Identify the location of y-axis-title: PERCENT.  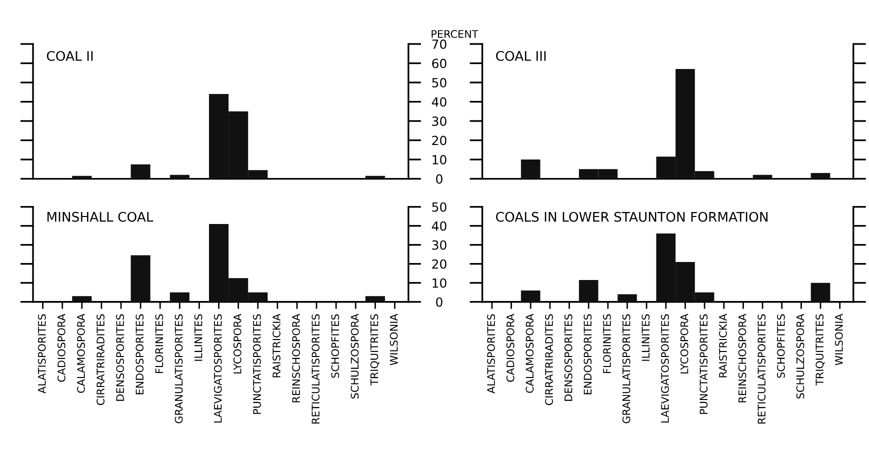
(455, 34).